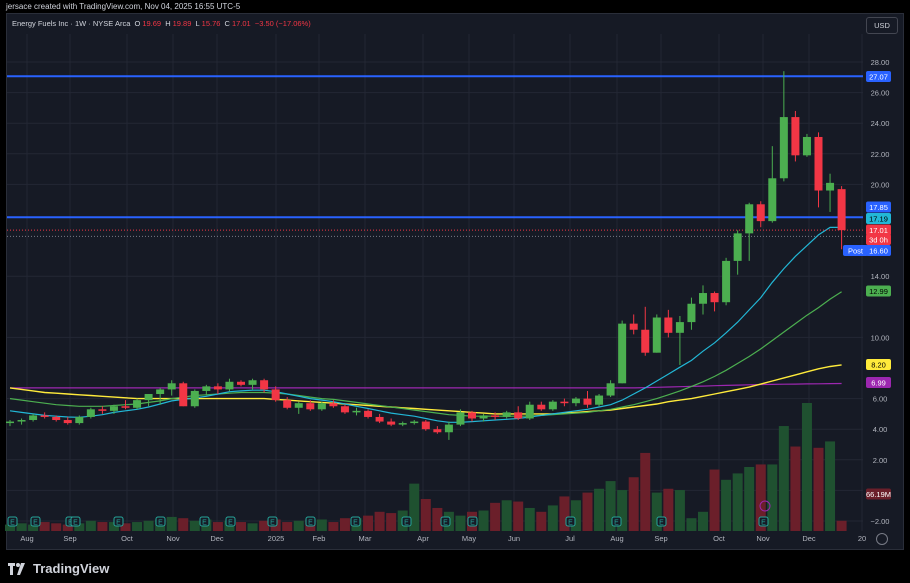 This screenshot has height=583, width=910. Describe the element at coordinates (71, 568) in the screenshot. I see `brand-name: TradingView` at that location.